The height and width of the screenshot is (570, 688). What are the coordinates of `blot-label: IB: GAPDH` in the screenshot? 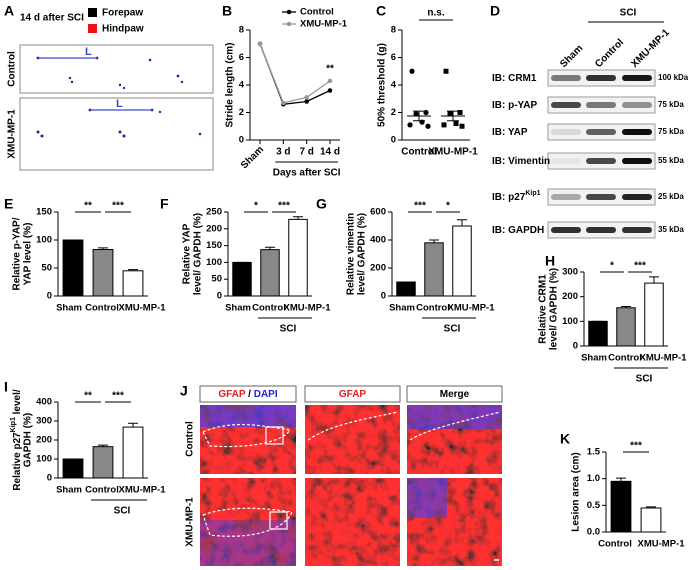 It's located at (518, 230).